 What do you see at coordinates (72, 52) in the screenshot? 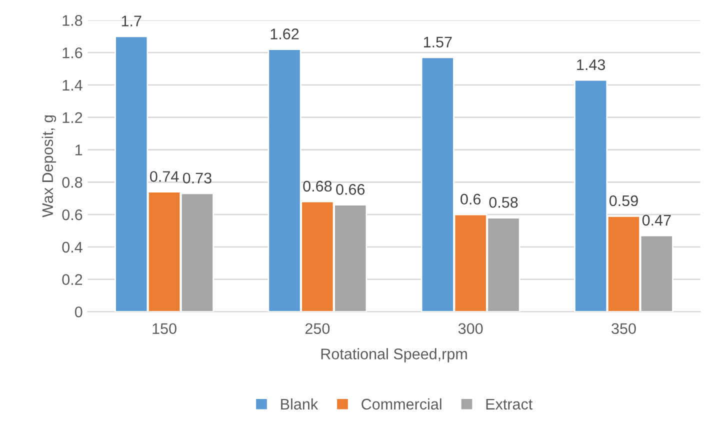
I see `y-tick-label: 1.6` at bounding box center [72, 52].